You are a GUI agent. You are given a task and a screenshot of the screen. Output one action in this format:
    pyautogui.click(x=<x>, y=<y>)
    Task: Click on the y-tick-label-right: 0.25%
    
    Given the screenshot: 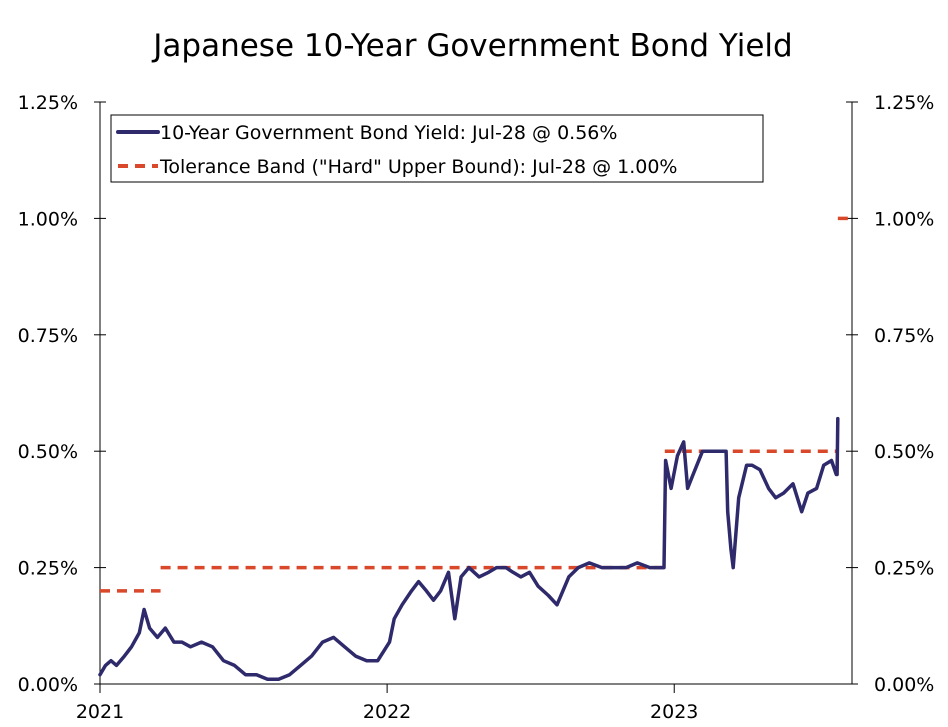 What is the action you would take?
    pyautogui.click(x=904, y=569)
    